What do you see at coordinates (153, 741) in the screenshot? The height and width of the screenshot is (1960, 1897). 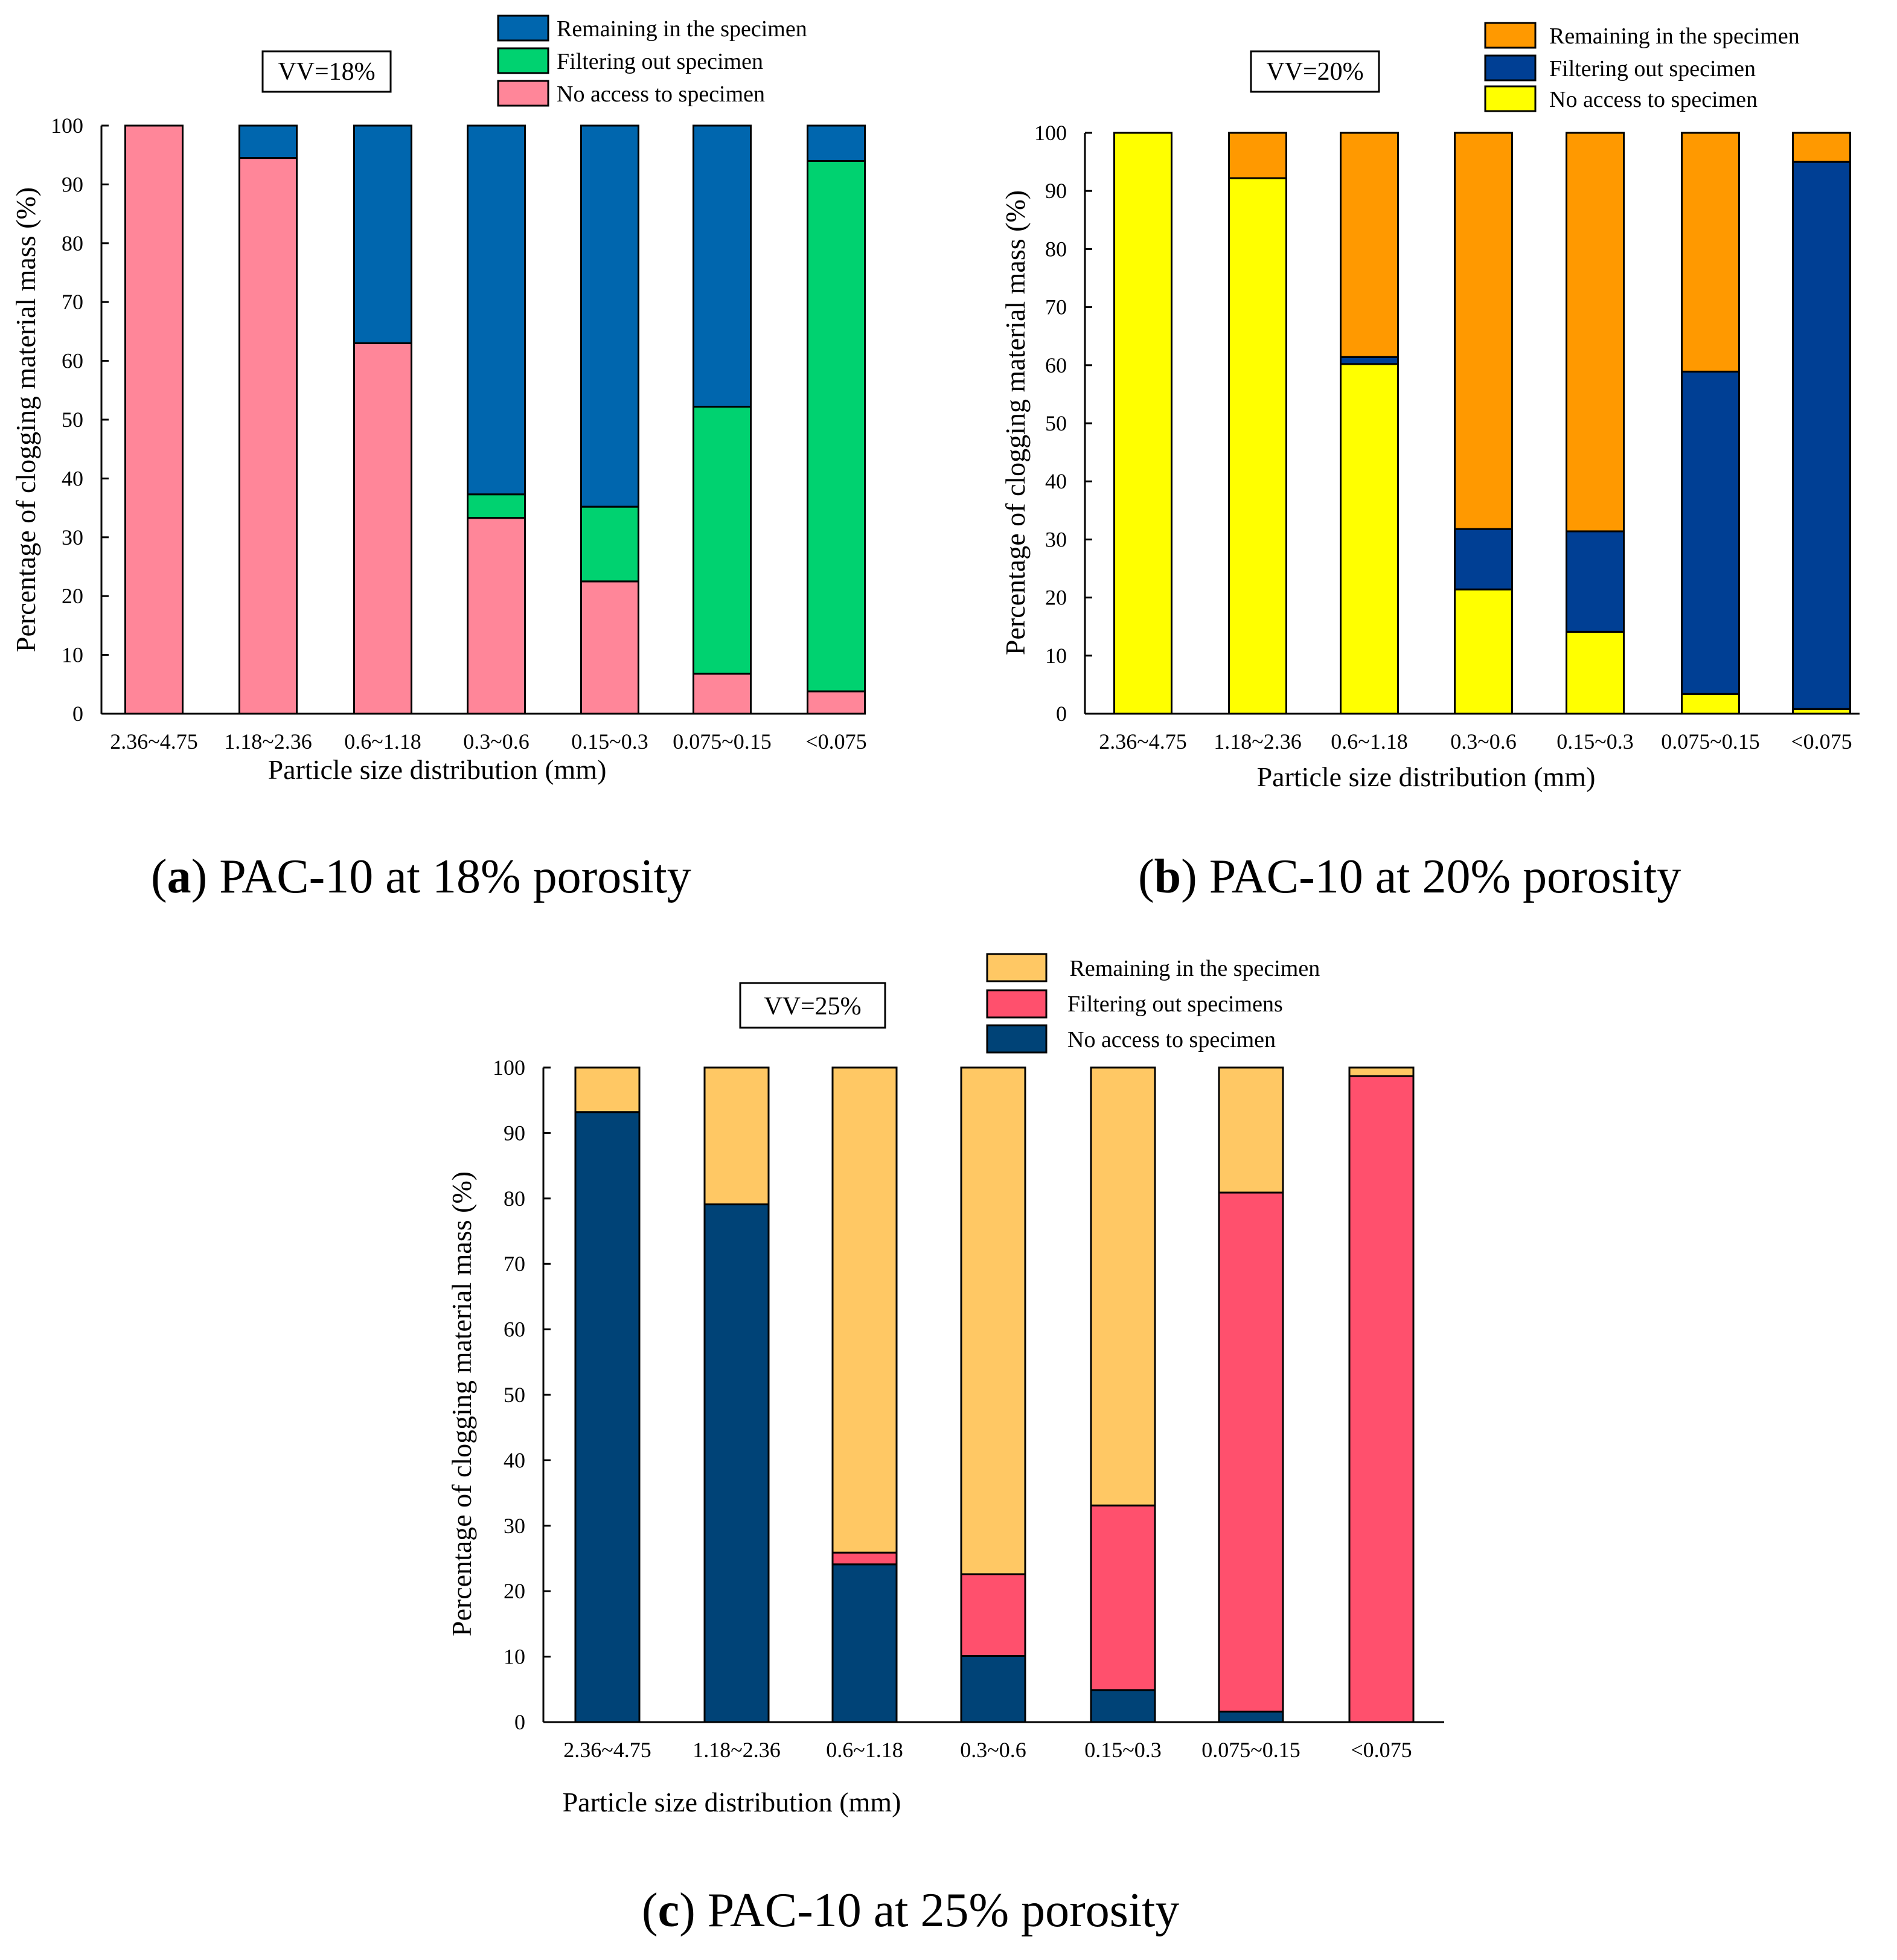 I see `x-tick-label-a-0: 2.36~4.75` at bounding box center [153, 741].